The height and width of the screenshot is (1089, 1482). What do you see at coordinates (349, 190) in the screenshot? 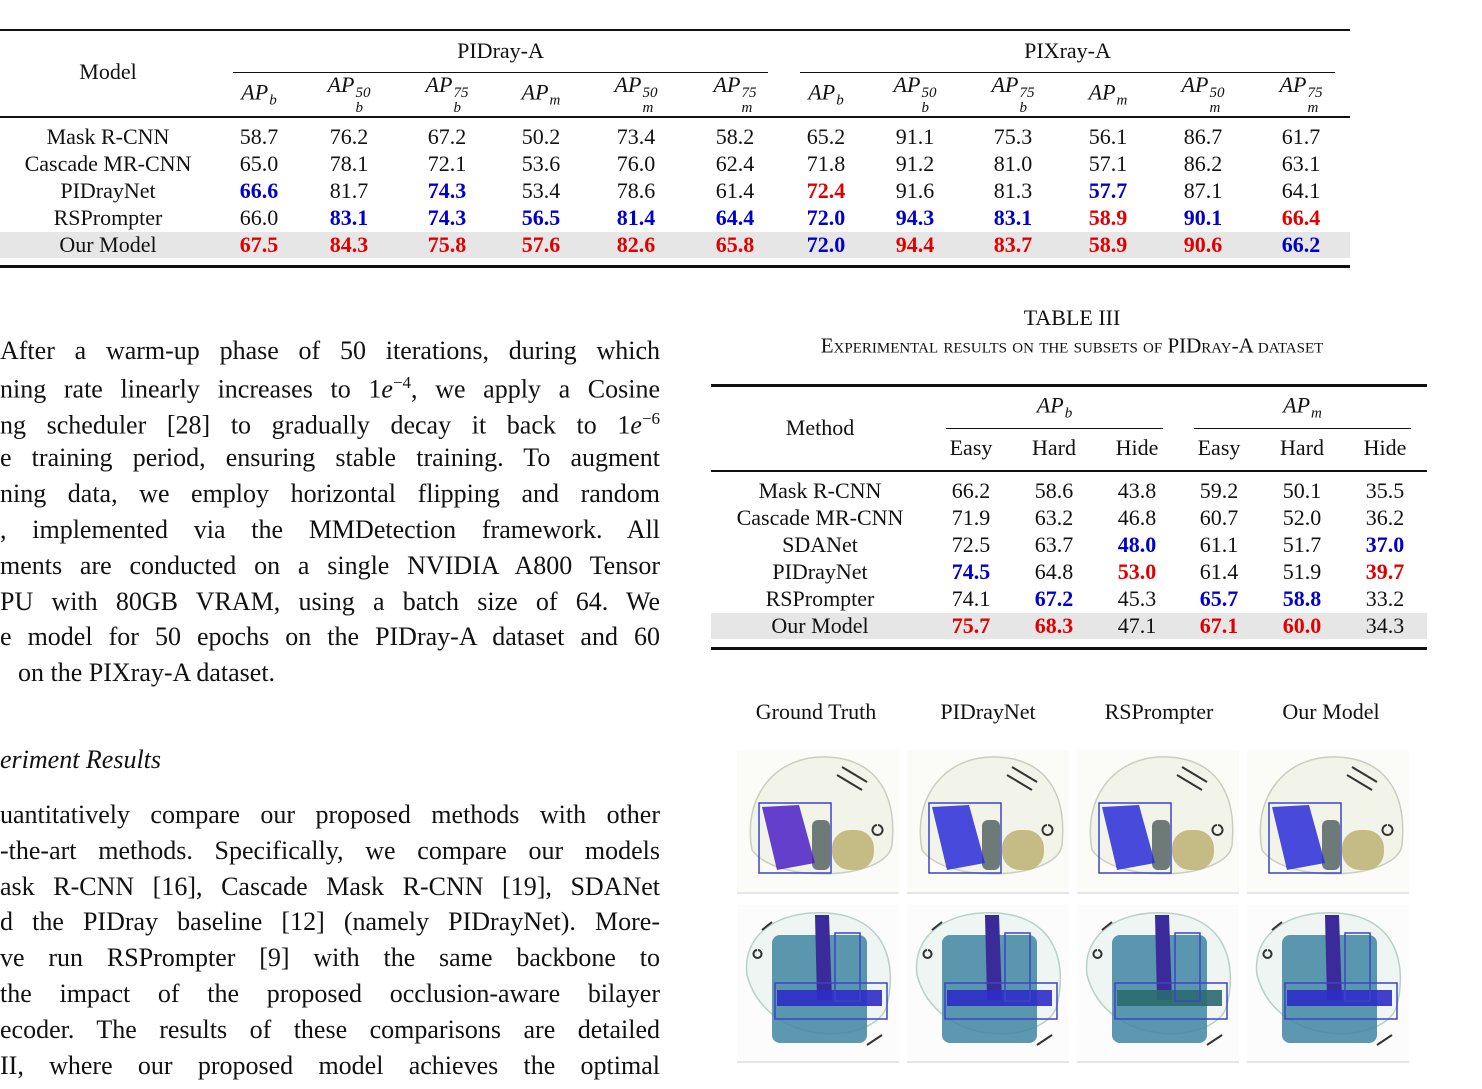
I see `table-cell: 81.7` at bounding box center [349, 190].